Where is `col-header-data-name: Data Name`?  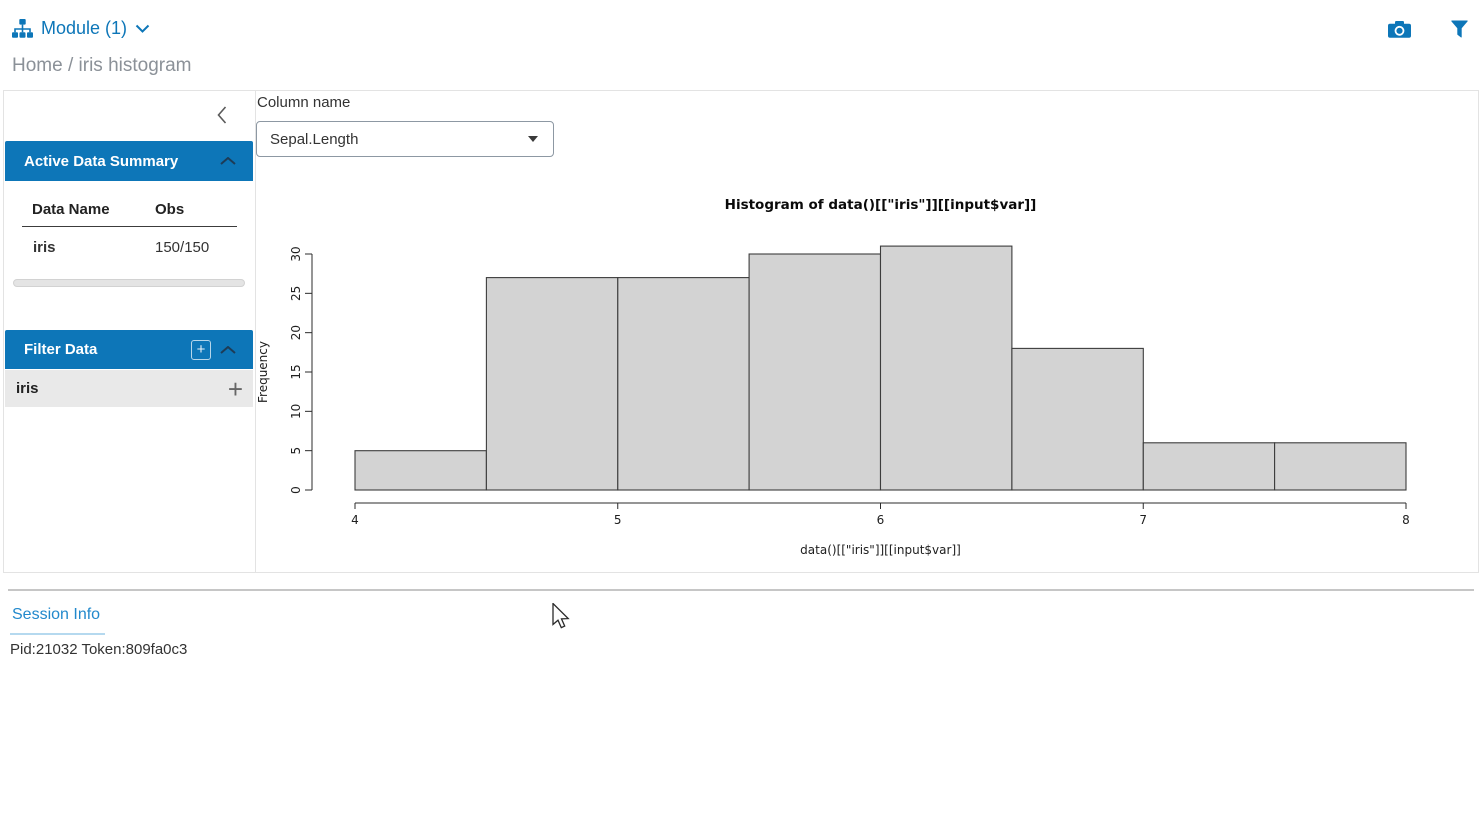
col-header-data-name: Data Name is located at coordinates (71, 209).